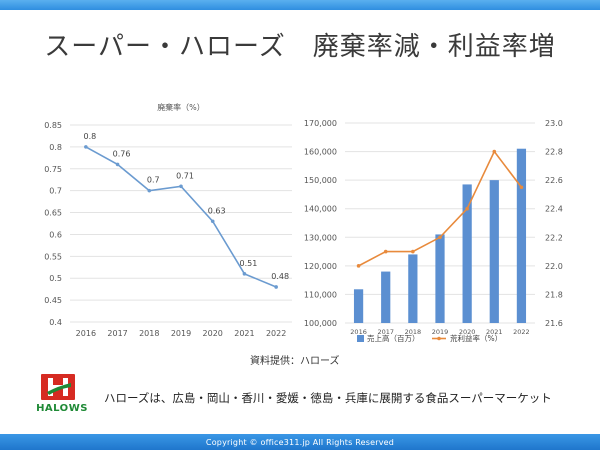 The height and width of the screenshot is (450, 600). Describe the element at coordinates (55, 191) in the screenshot. I see `waste-y-tick-label: 0.7` at that location.